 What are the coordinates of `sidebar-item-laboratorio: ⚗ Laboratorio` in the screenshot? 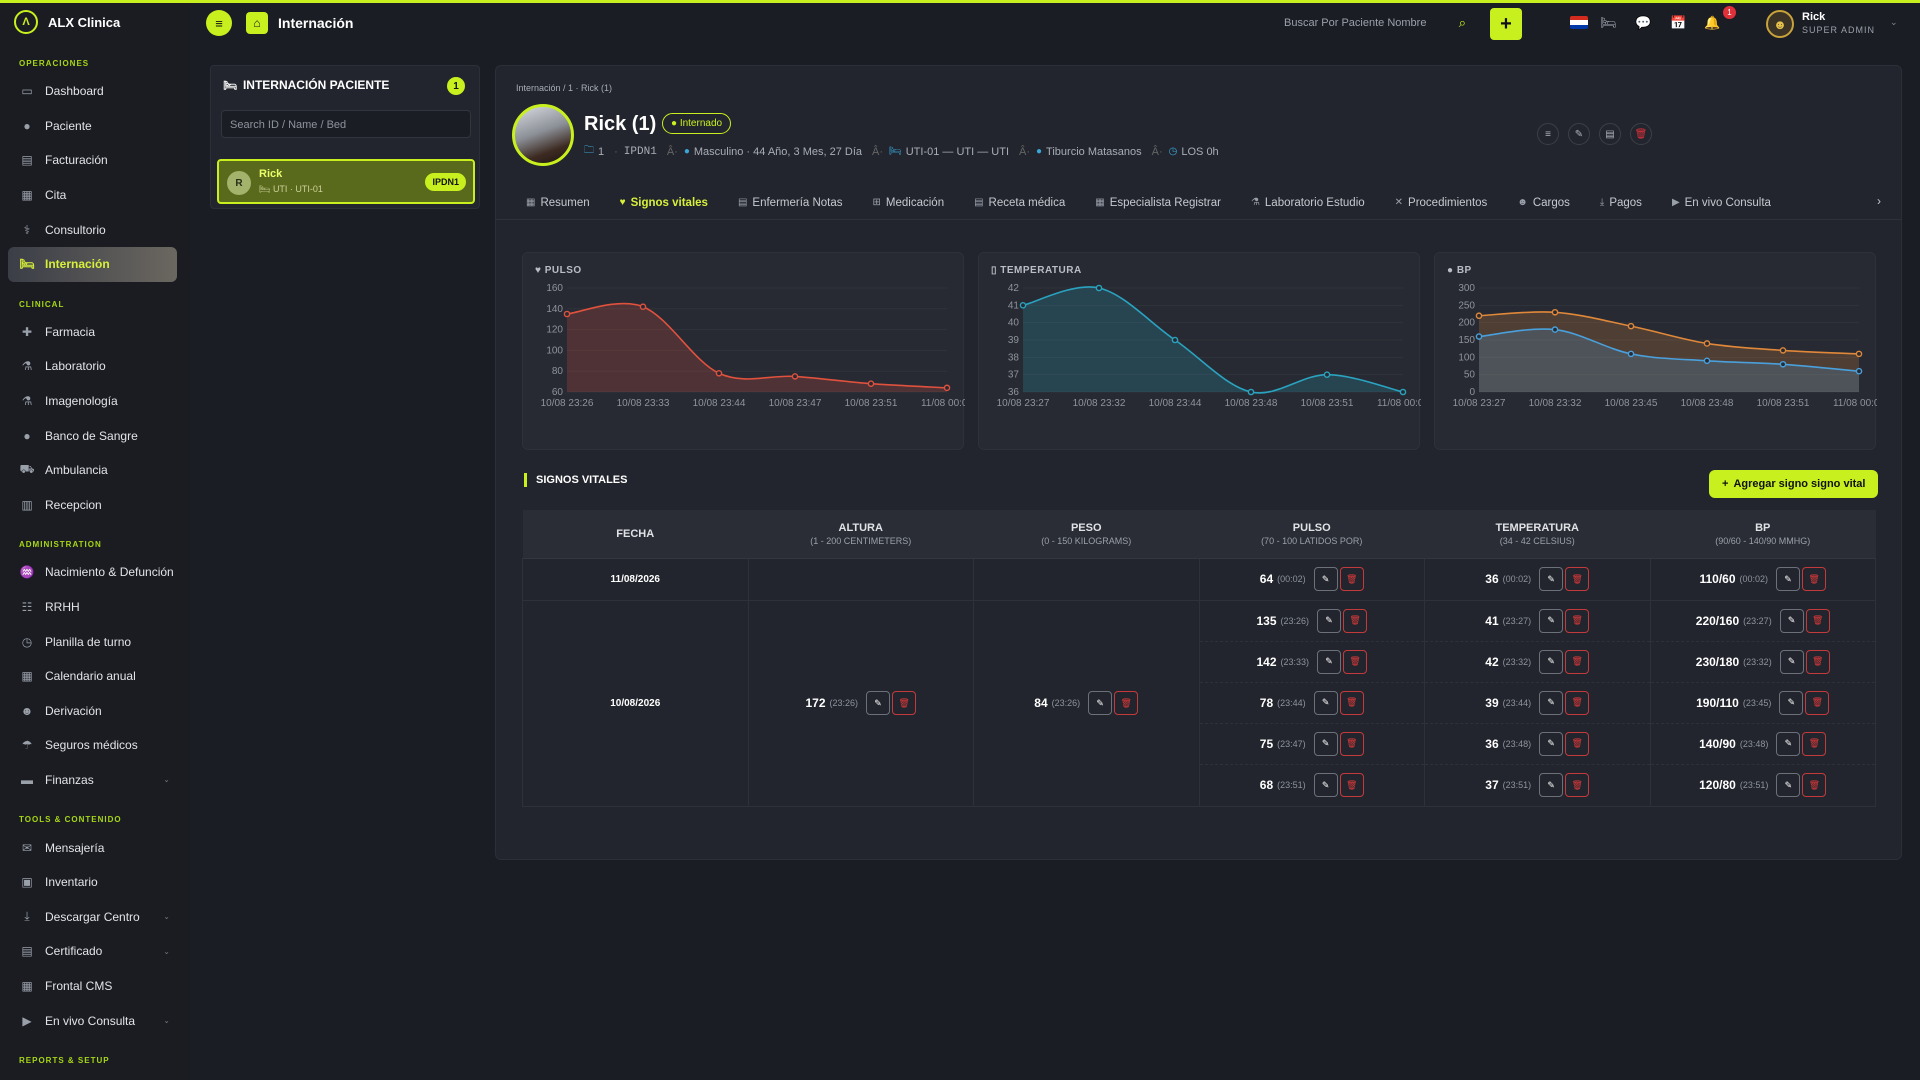 It's located at (95, 366).